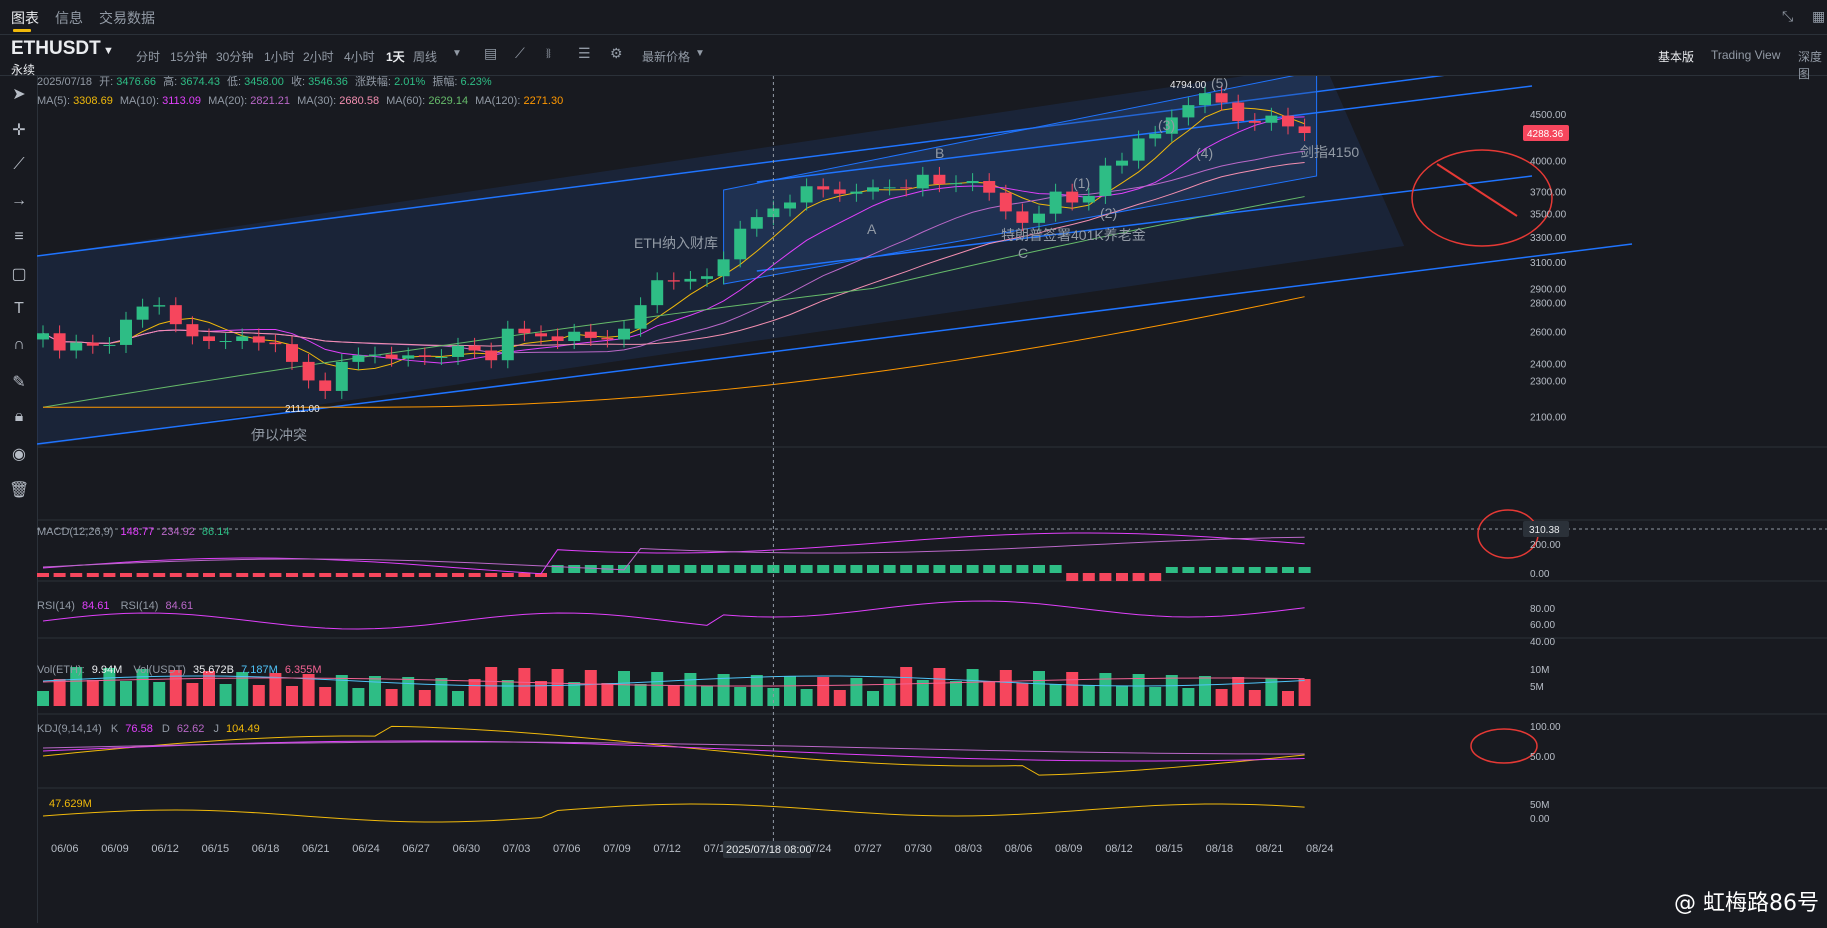  What do you see at coordinates (1788, 16) in the screenshot?
I see `collapse-icon: ⤡` at bounding box center [1788, 16].